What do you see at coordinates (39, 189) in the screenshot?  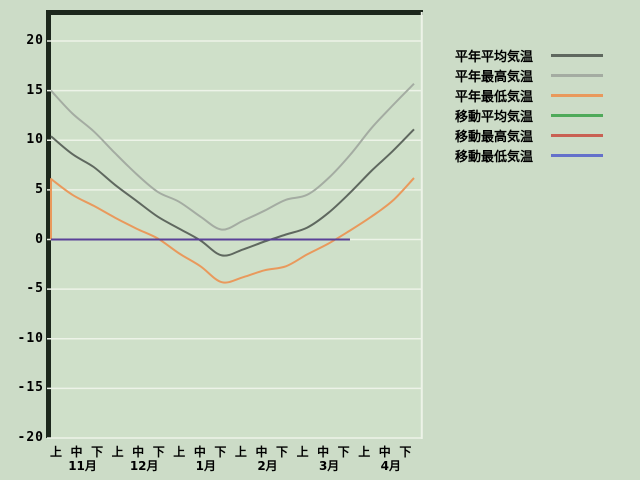 I see `y-axis-tick-label: 5` at bounding box center [39, 189].